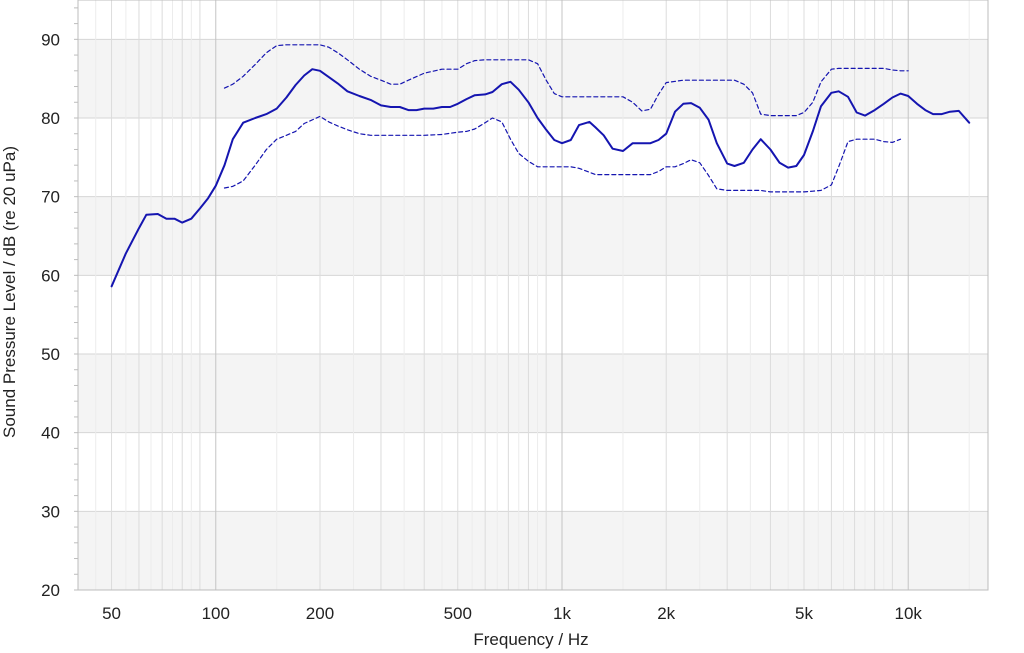  I want to click on y-tick-label: 90, so click(50, 39).